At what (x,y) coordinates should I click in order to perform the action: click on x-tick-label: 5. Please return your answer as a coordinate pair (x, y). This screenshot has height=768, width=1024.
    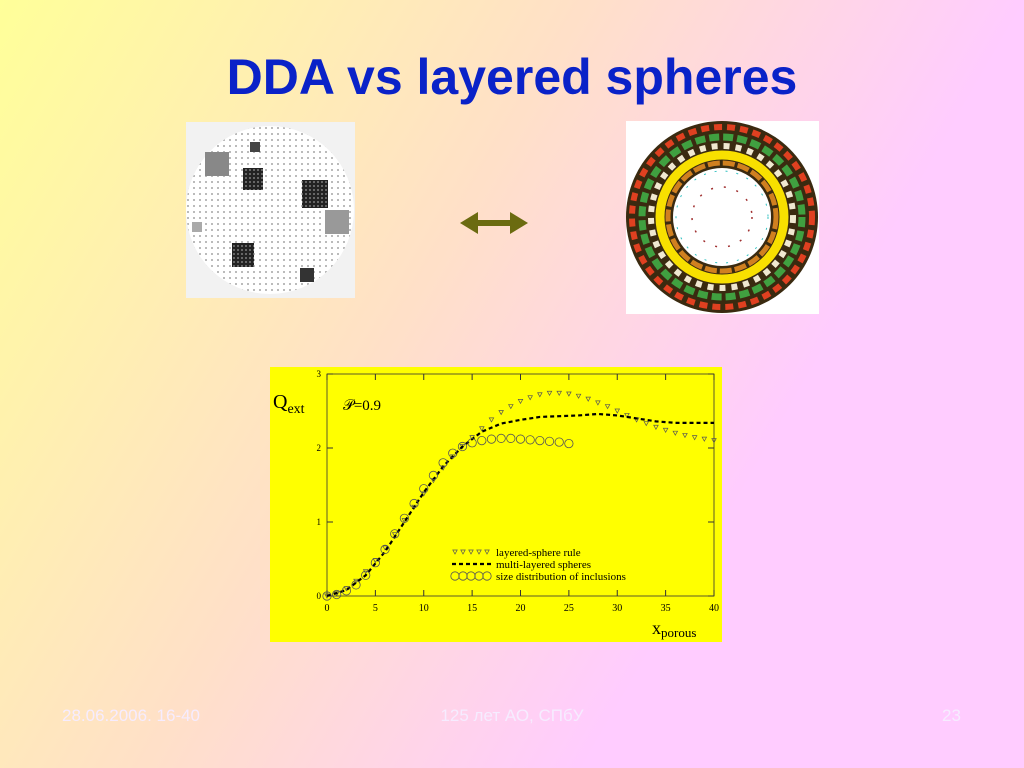
    Looking at the image, I should click on (375, 608).